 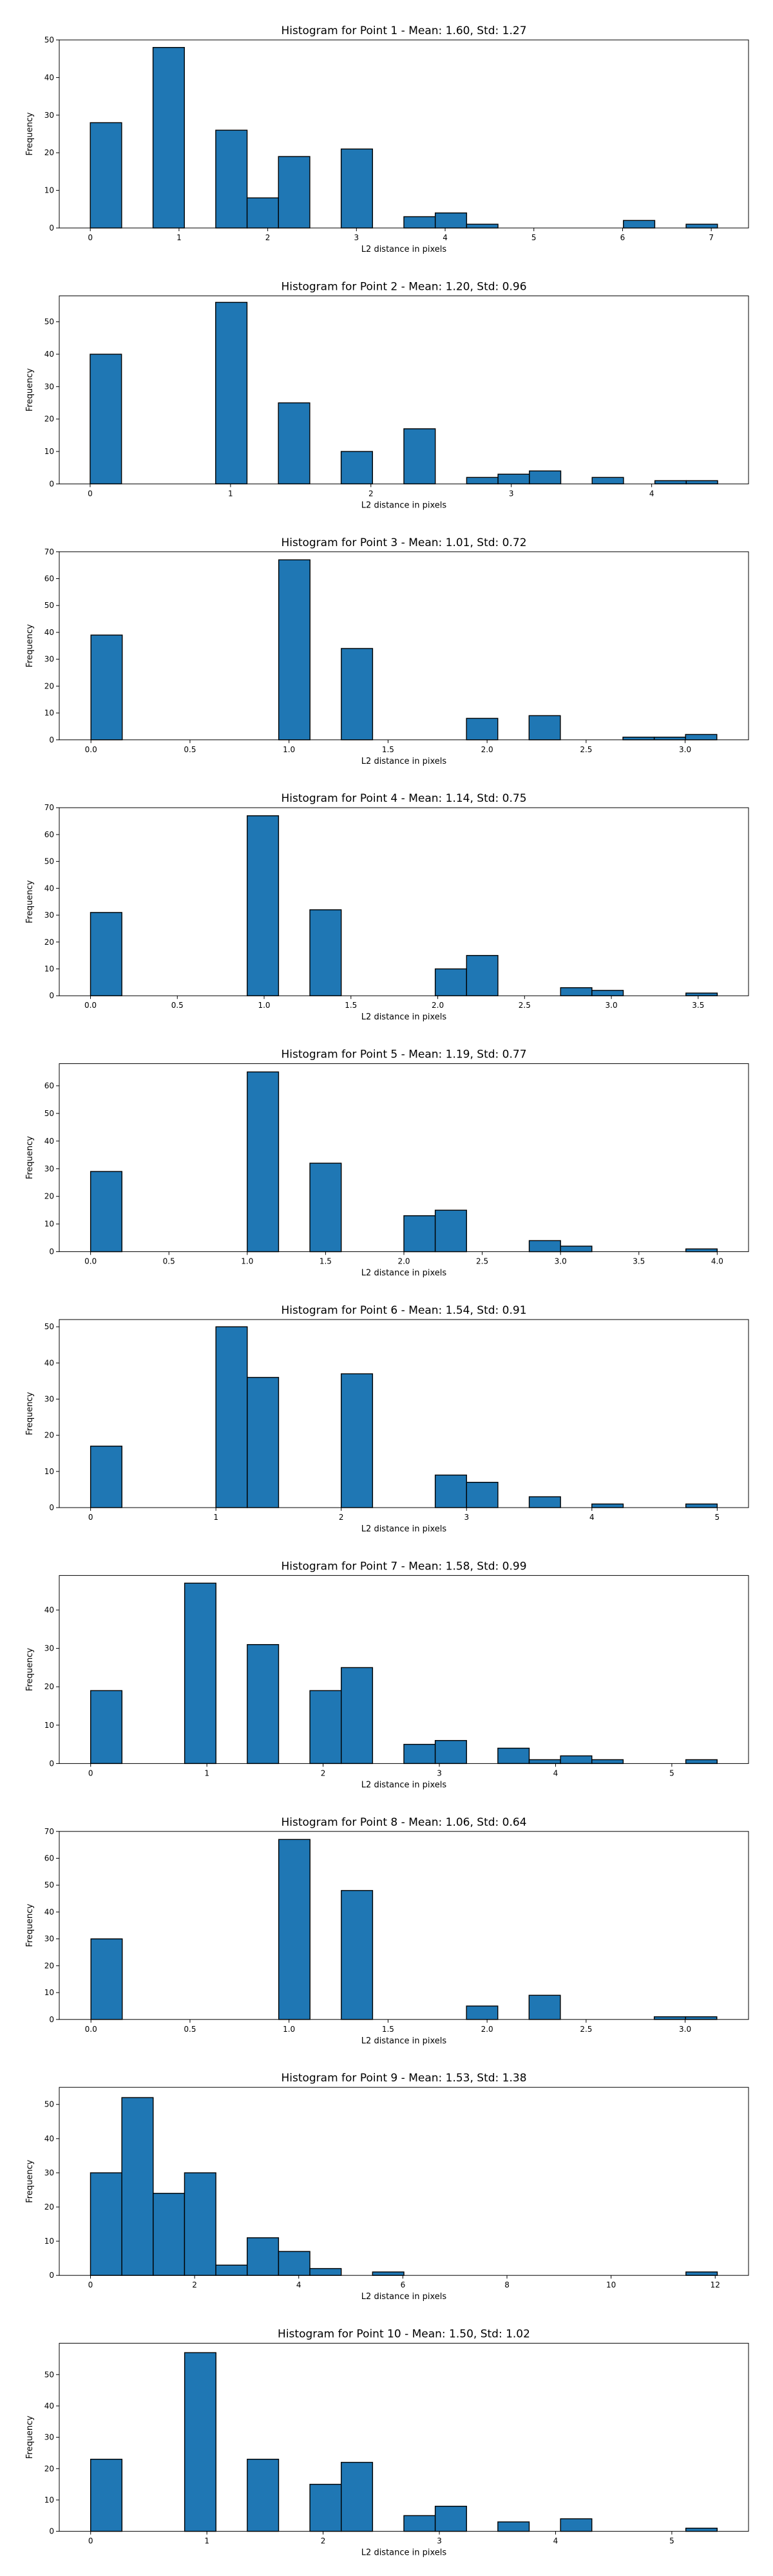 I want to click on x-tick-label: 4, so click(x=592, y=1517).